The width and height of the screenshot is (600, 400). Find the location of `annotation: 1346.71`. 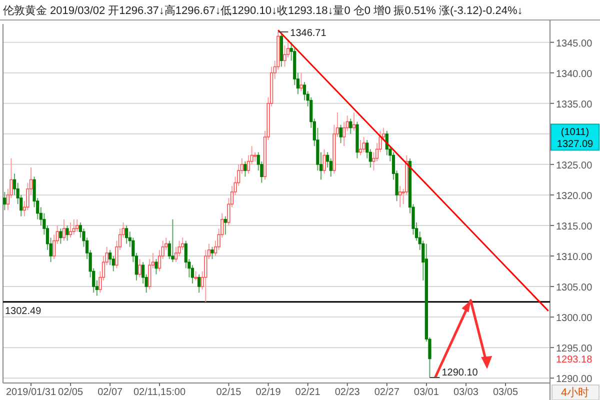

annotation: 1346.71 is located at coordinates (308, 33).